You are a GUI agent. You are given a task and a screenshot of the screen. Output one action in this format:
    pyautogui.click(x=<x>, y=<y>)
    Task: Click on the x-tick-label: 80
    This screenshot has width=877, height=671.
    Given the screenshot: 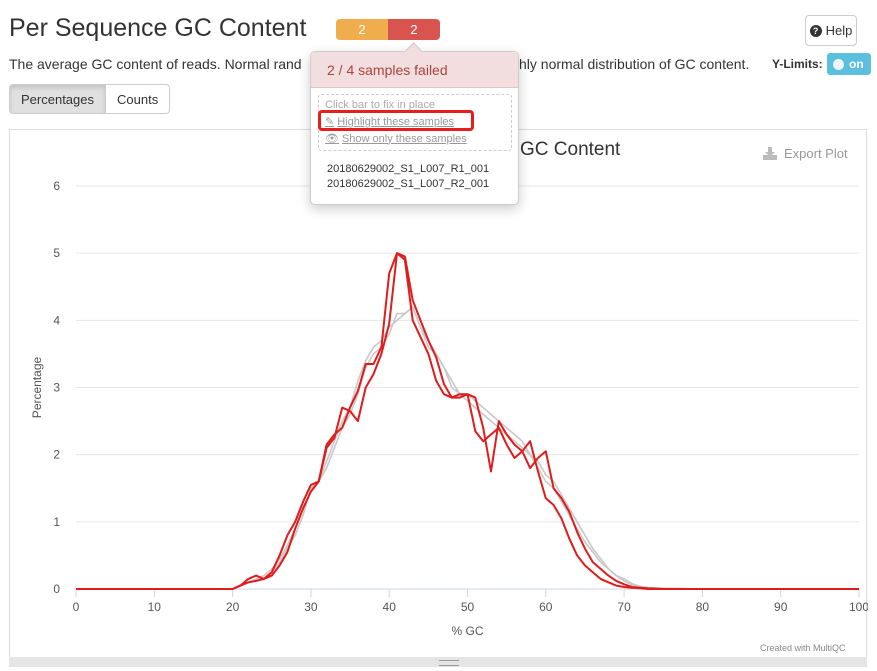 What is the action you would take?
    pyautogui.click(x=703, y=607)
    